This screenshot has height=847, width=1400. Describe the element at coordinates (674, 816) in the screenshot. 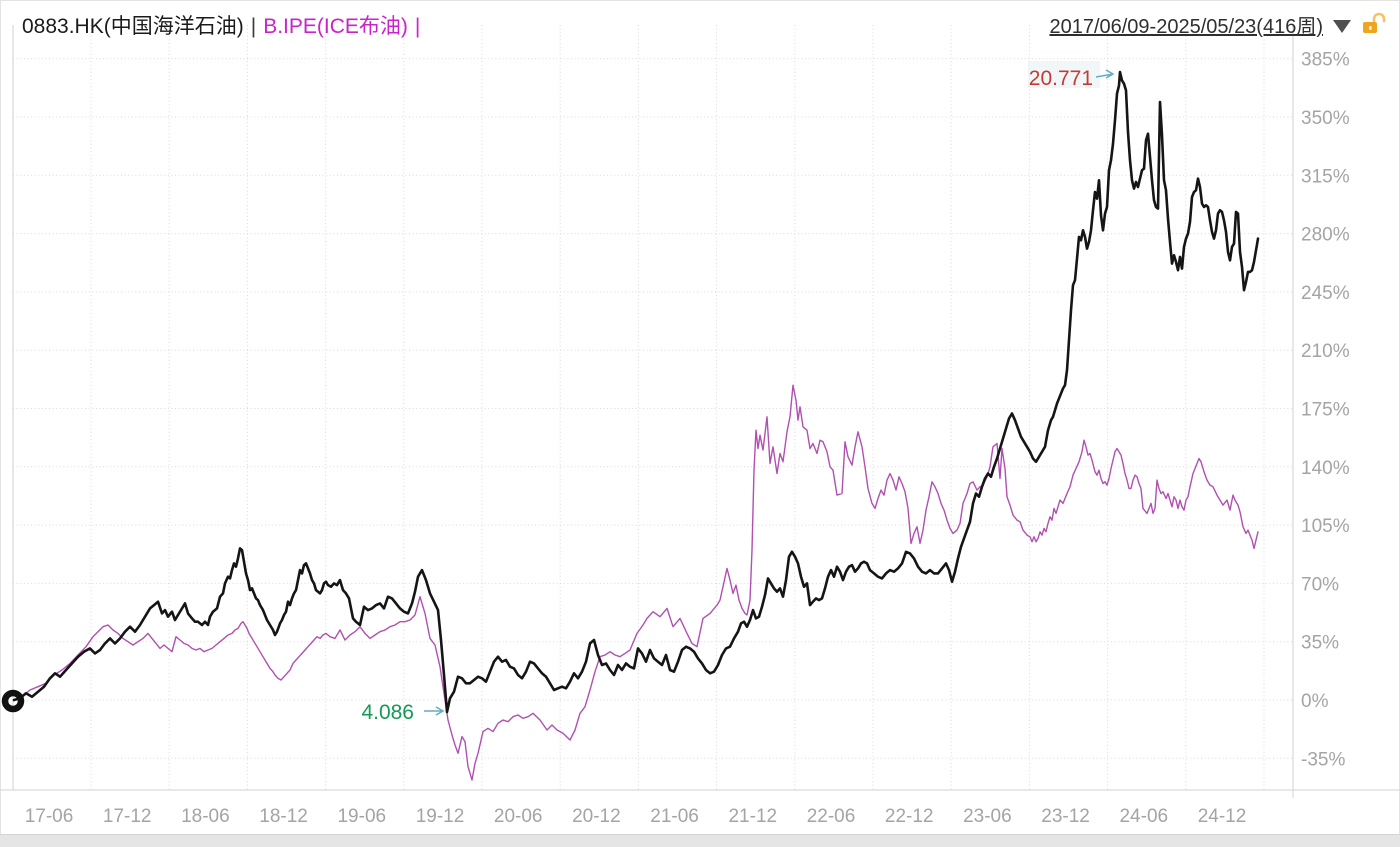

I see `x-axis-tick-label: 21-06` at that location.